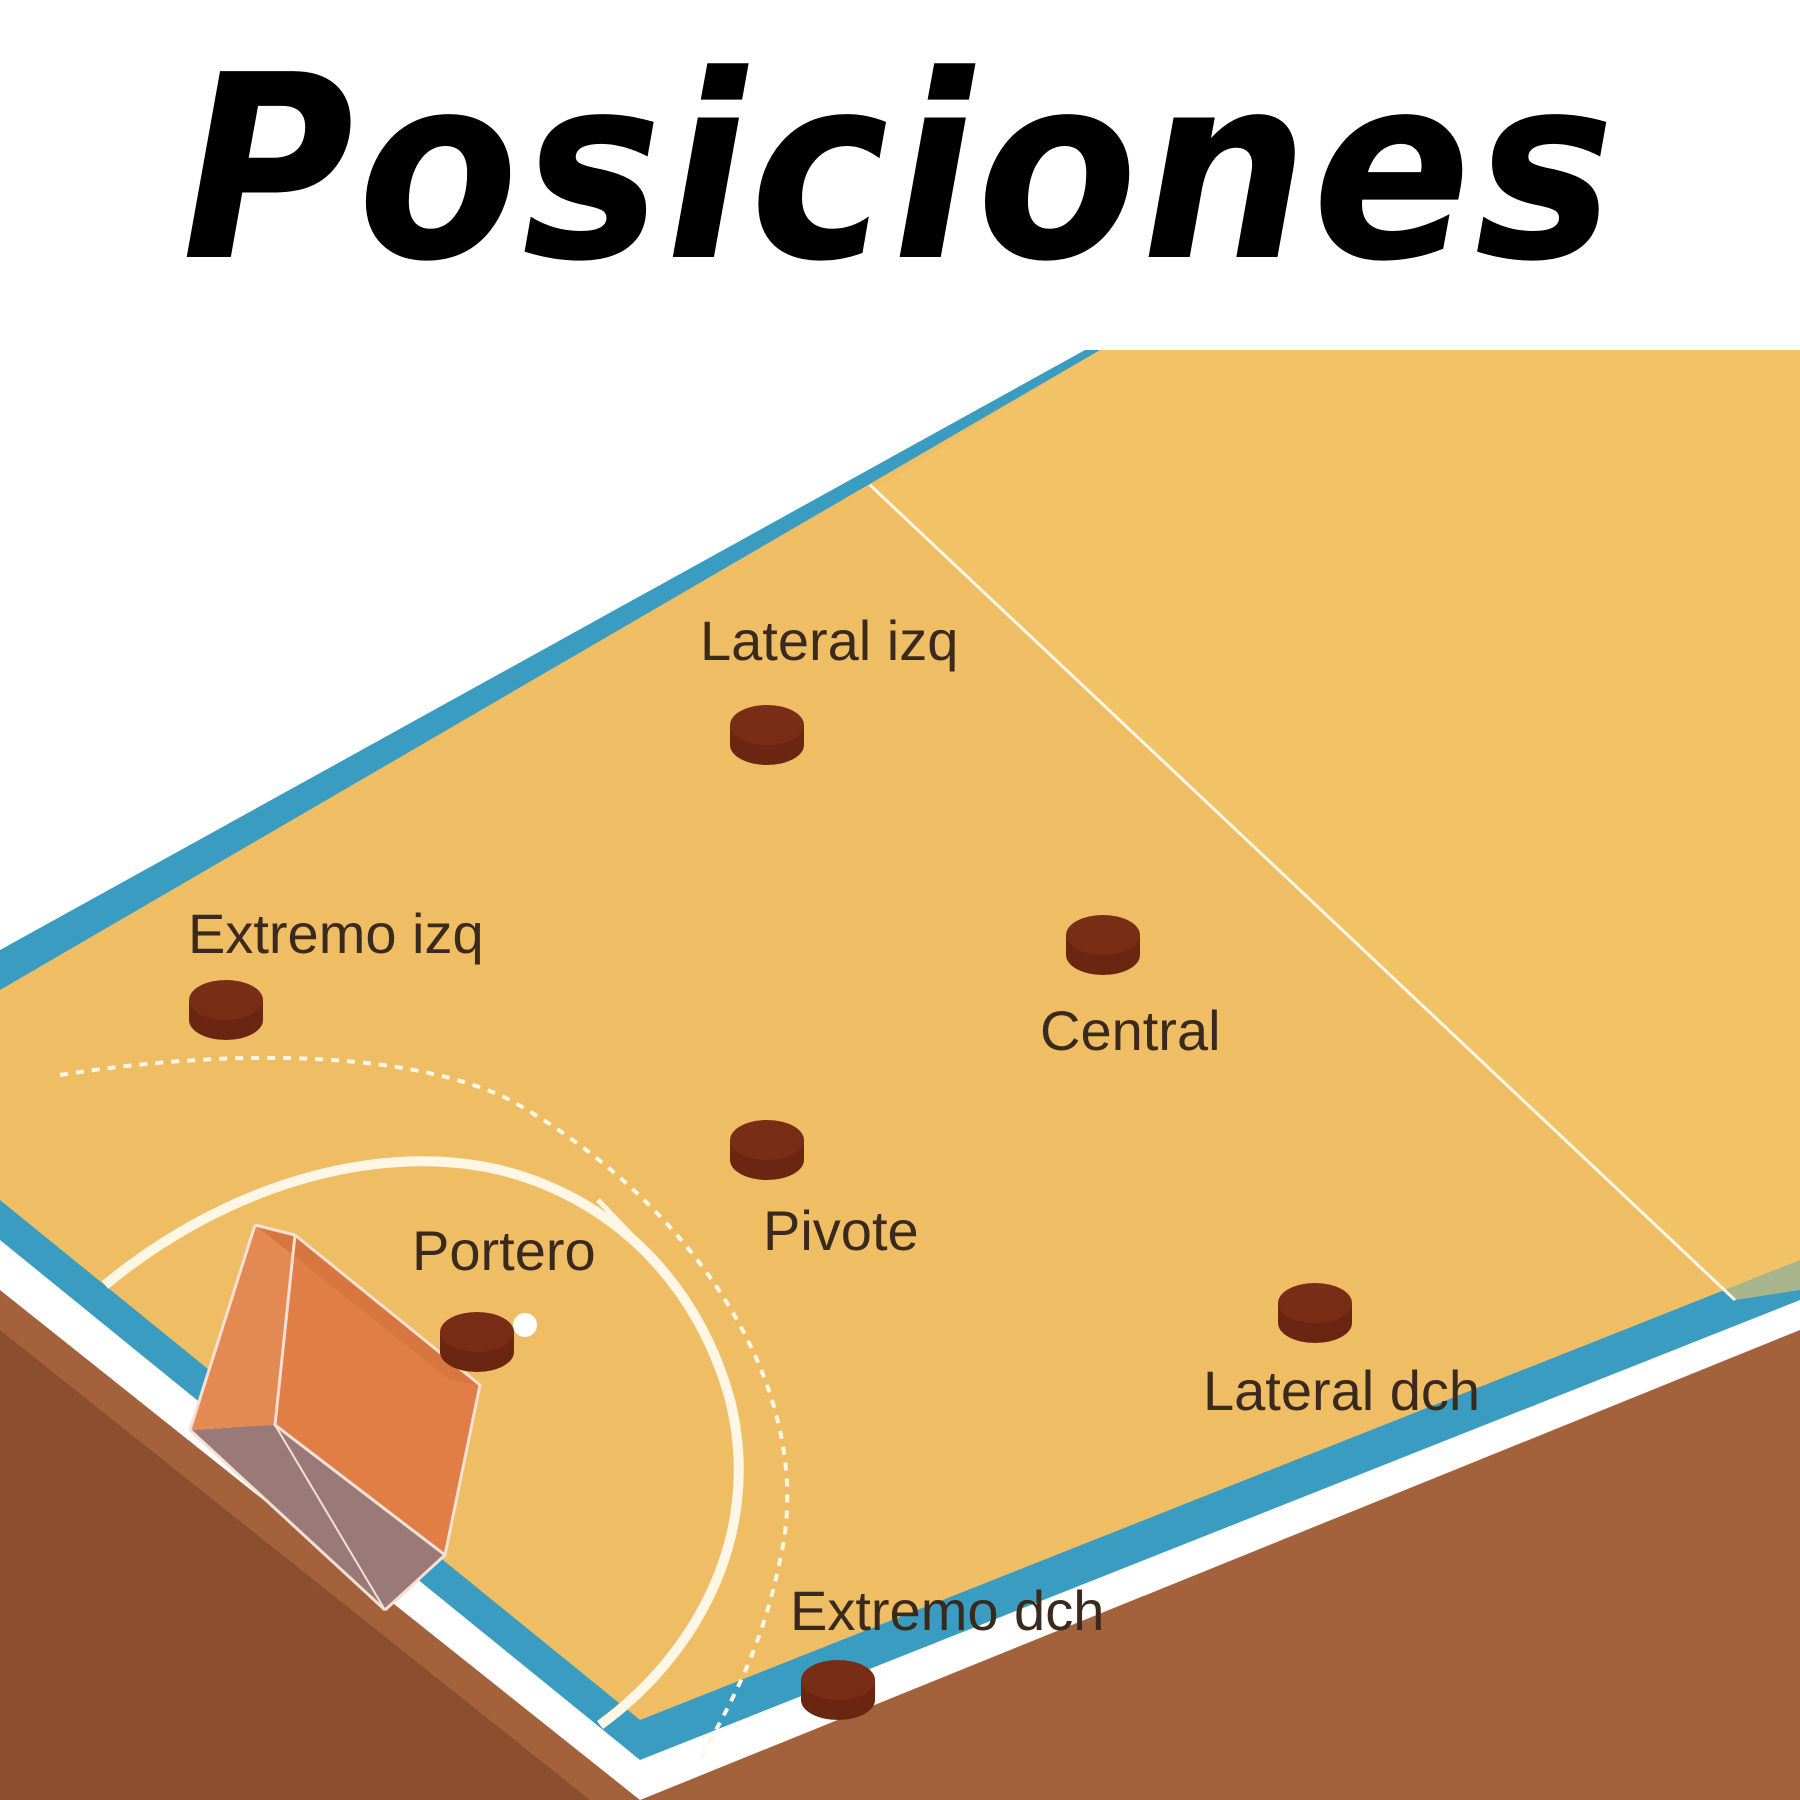  What do you see at coordinates (838, 1690) in the screenshot?
I see `player-extremo-dch` at bounding box center [838, 1690].